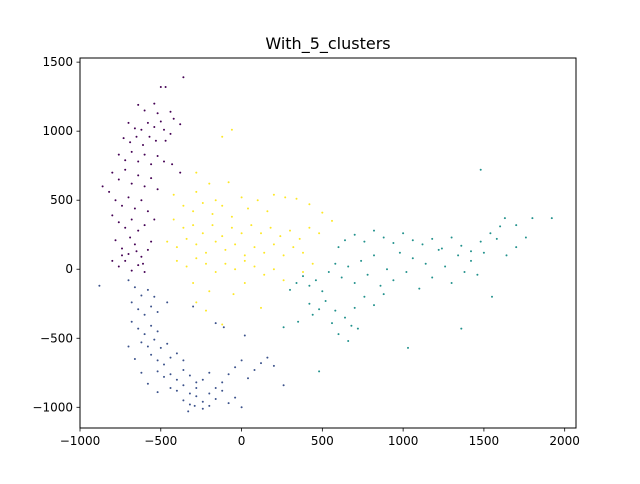  I want to click on chart-title: With_5_clusters, so click(328, 43).